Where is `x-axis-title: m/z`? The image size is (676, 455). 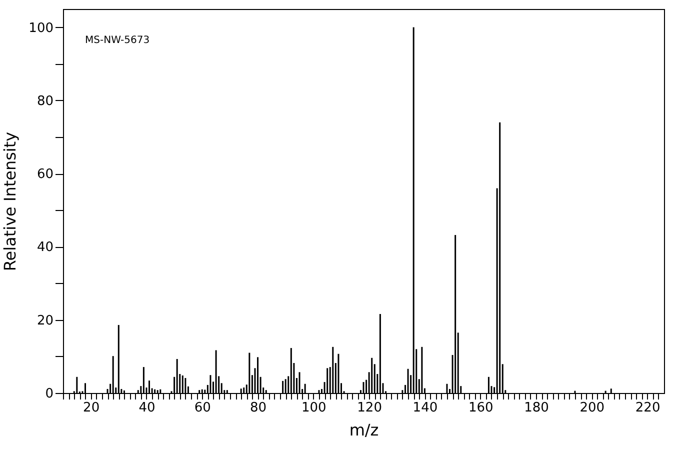
x-axis-title: m/z is located at coordinates (364, 430).